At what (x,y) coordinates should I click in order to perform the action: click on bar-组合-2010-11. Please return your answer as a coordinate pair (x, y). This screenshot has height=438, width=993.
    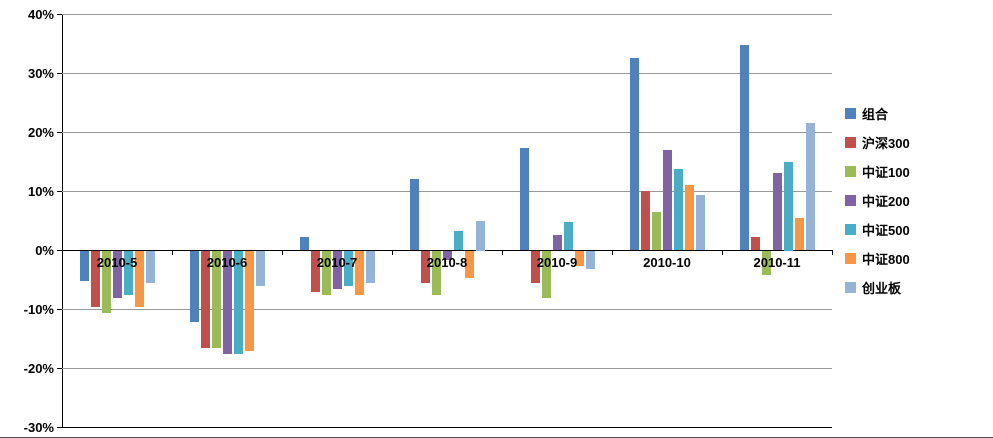
    Looking at the image, I should click on (744, 147).